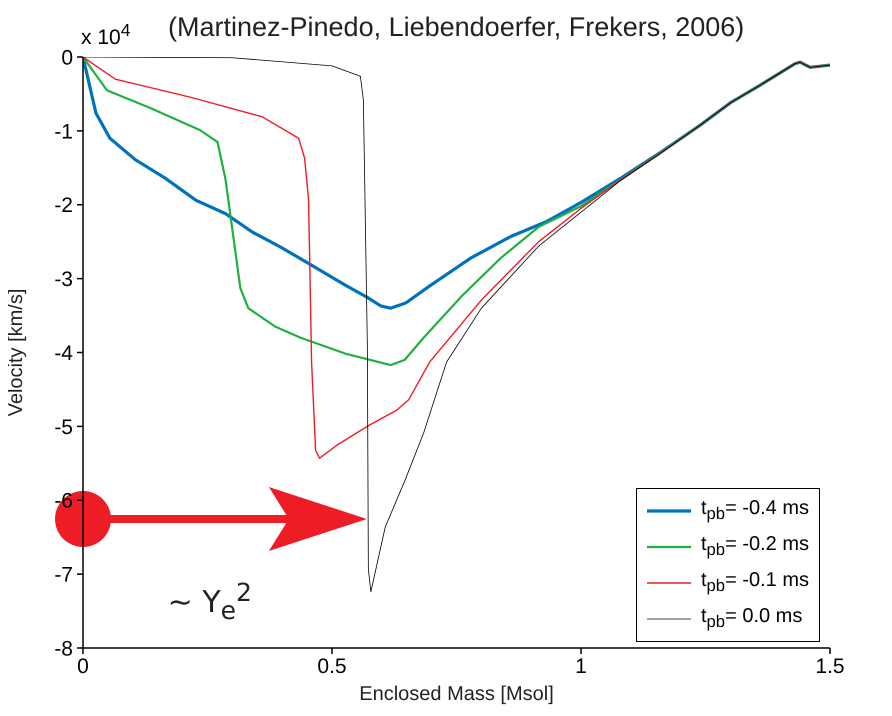  Describe the element at coordinates (16, 352) in the screenshot. I see `y-axis-title: Velocity [km/s]` at that location.